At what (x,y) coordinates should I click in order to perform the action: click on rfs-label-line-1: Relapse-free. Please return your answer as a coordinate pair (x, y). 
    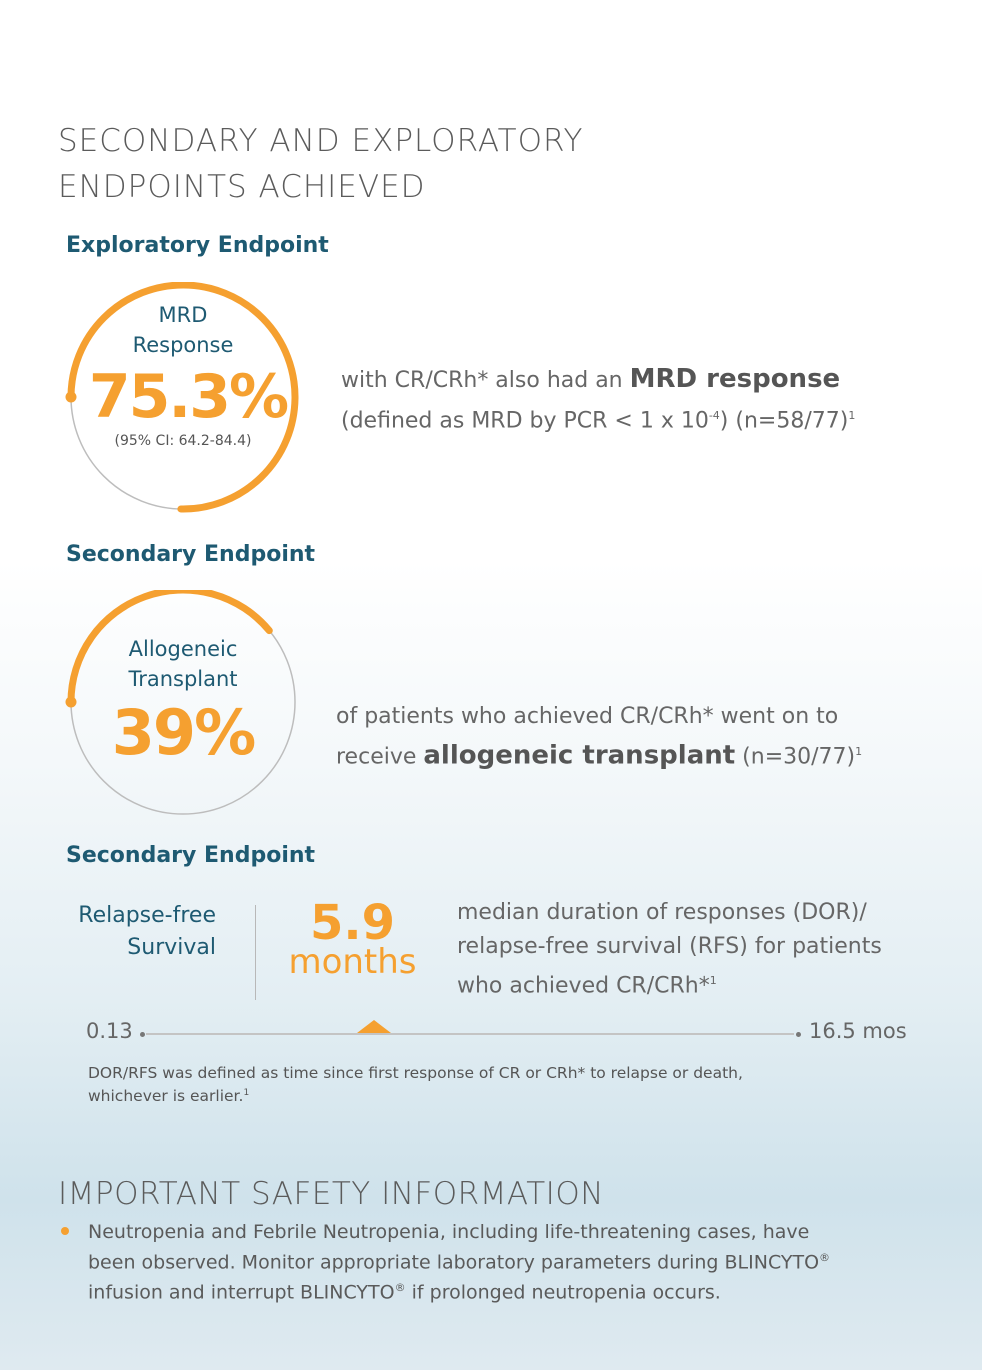
    Looking at the image, I should click on (147, 915).